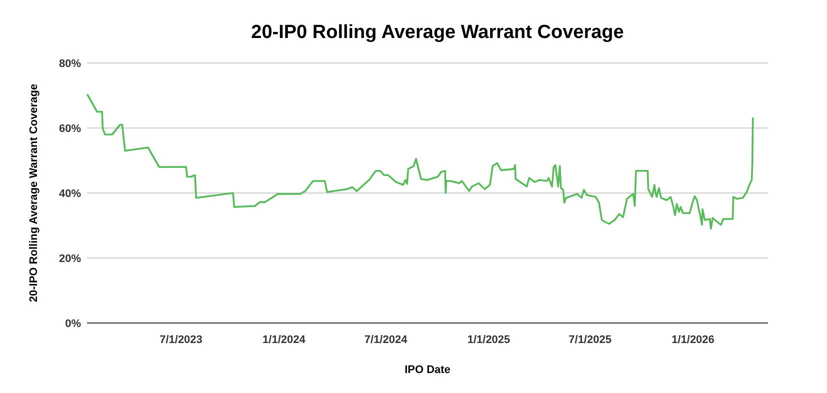 The width and height of the screenshot is (827, 393). I want to click on x-axis-title: IPO Date, so click(427, 370).